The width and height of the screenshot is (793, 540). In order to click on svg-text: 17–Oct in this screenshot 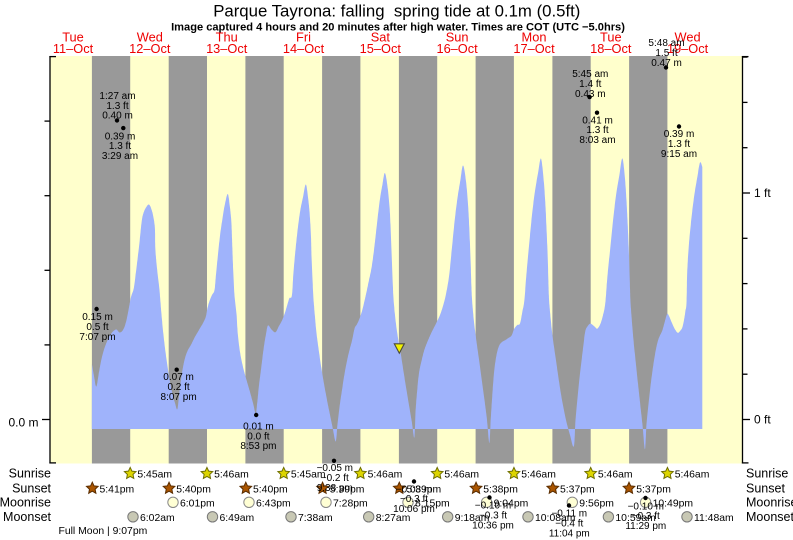, I will do `click(534, 48)`.